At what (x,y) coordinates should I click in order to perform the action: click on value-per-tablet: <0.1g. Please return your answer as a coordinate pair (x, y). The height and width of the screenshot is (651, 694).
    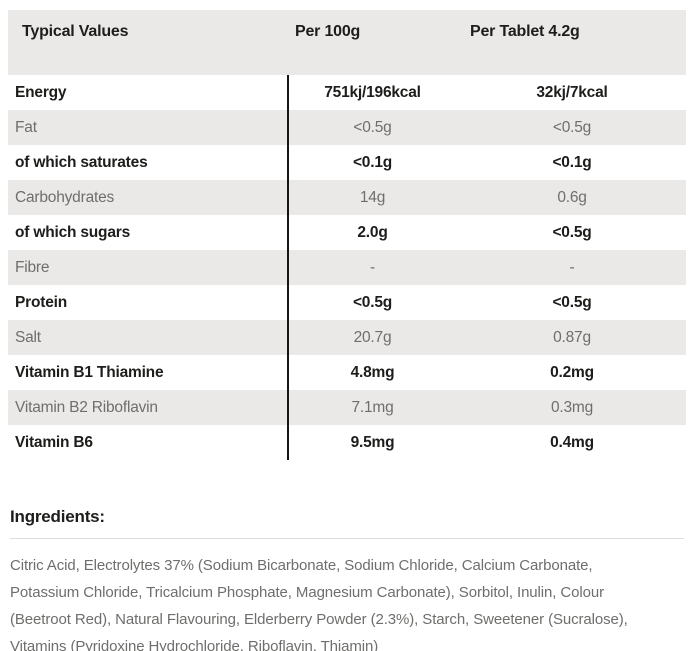
    Looking at the image, I should click on (572, 162).